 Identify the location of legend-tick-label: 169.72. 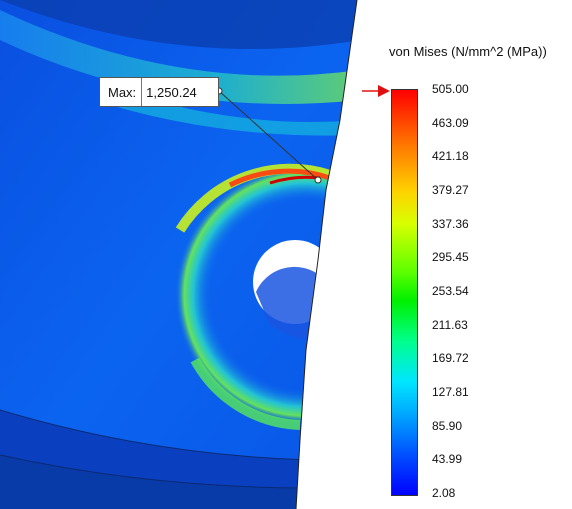
(450, 358).